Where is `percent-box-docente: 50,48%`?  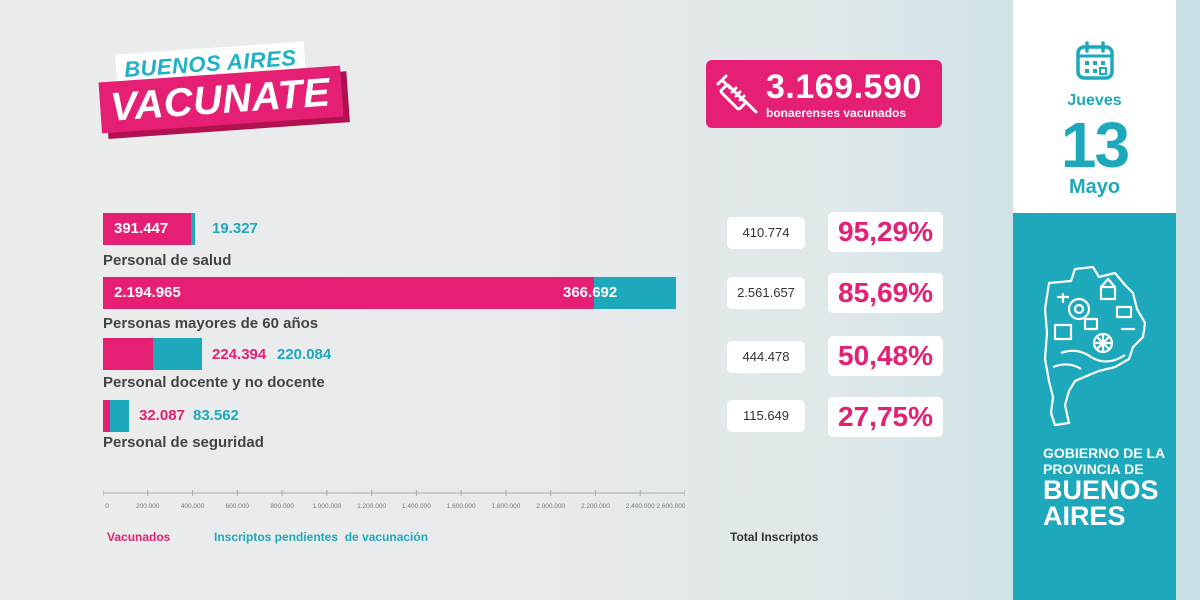
percent-box-docente: 50,48% is located at coordinates (885, 356).